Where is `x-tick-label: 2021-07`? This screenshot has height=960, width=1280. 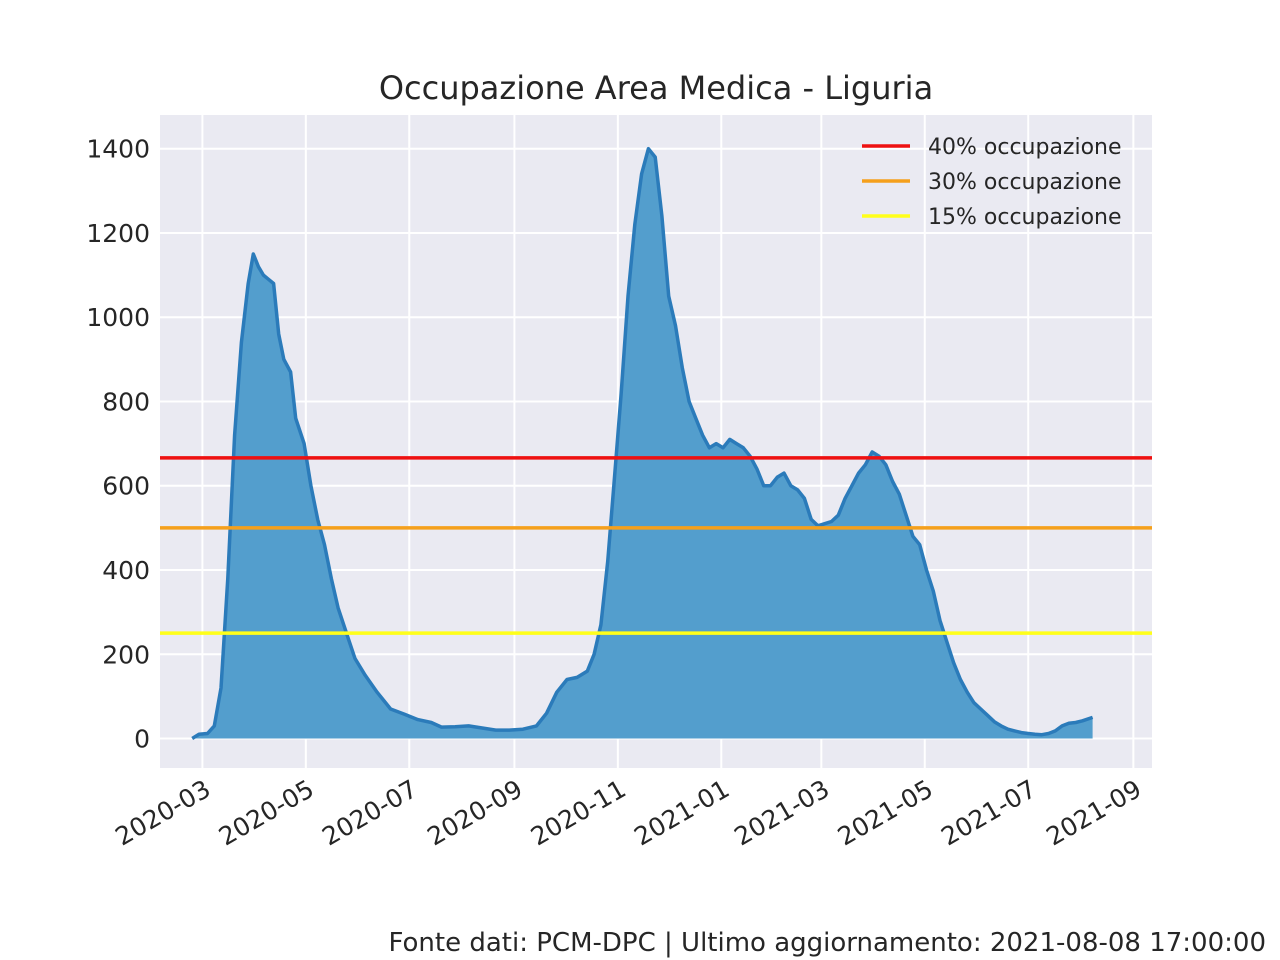 x-tick-label: 2021-07 is located at coordinates (988, 812).